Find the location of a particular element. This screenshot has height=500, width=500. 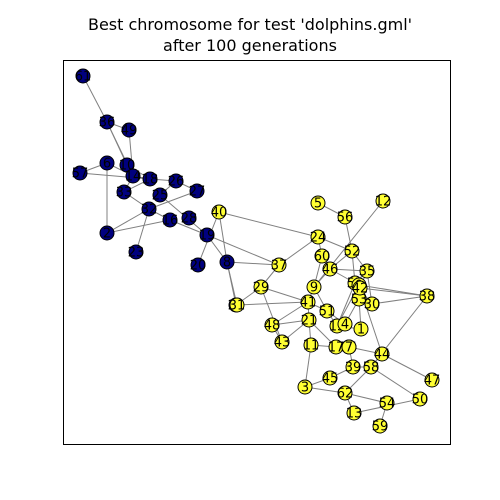

node-39: 39 is located at coordinates (353, 368).